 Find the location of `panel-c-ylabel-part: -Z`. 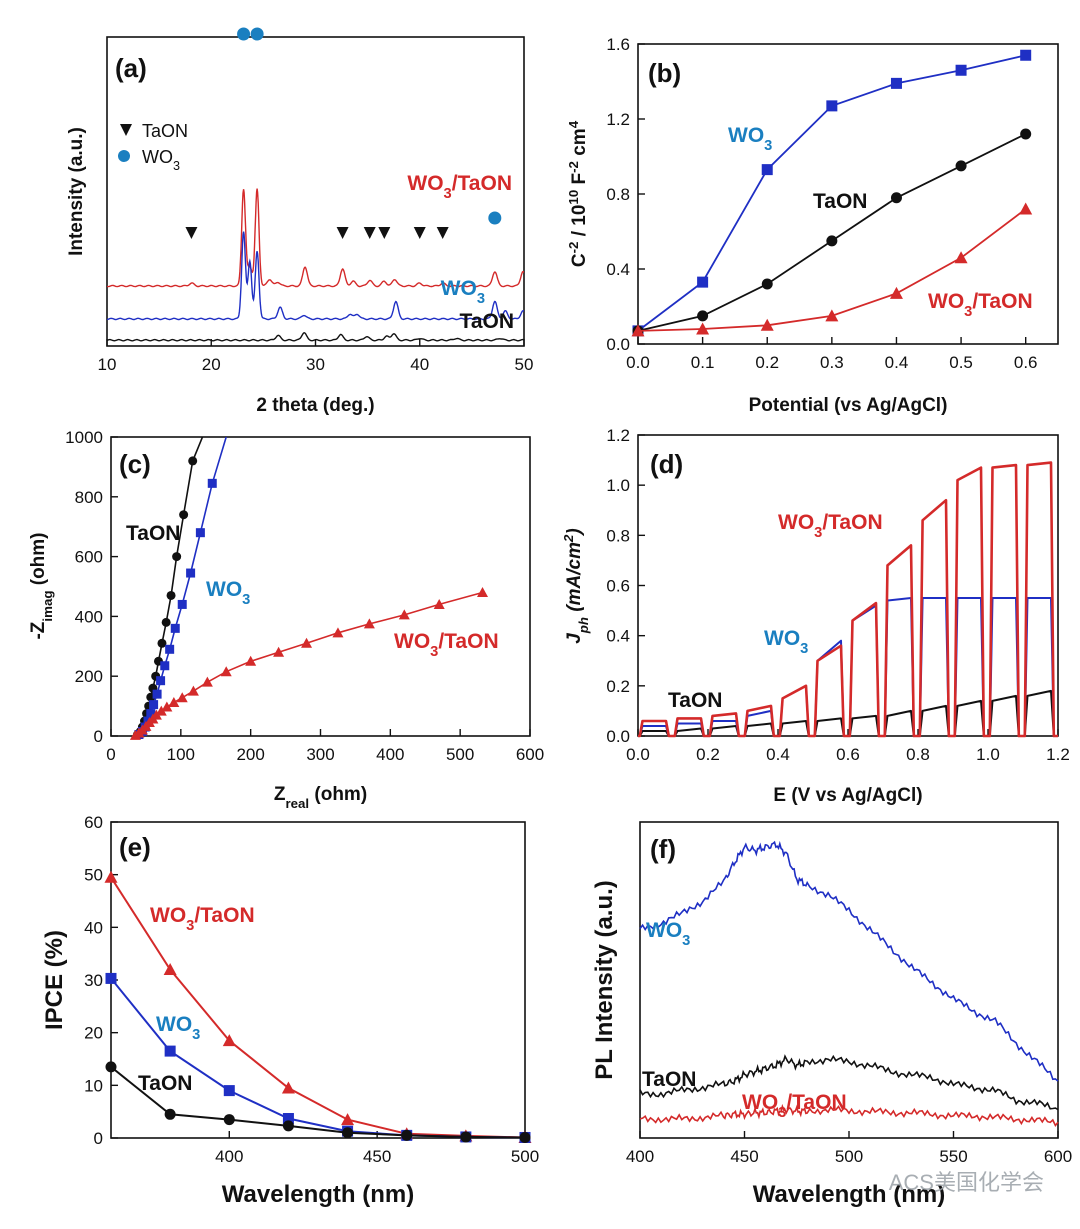

panel-c-ylabel-part: -Z is located at coordinates (38, 630).